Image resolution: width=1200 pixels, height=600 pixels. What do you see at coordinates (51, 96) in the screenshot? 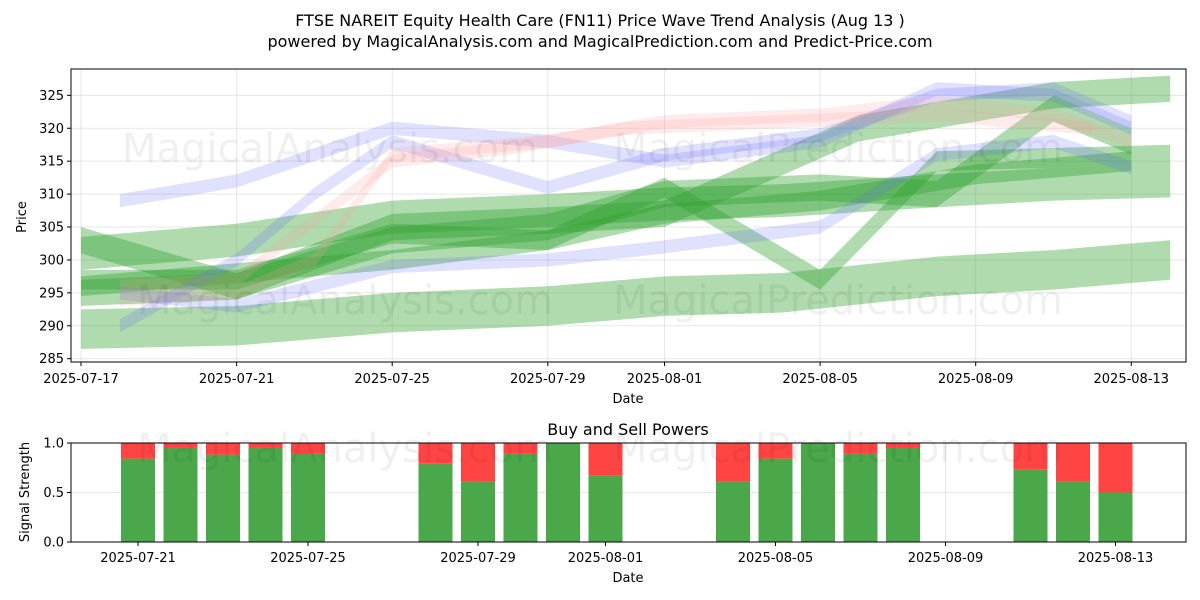
I see `price-y-tick-label: 325` at bounding box center [51, 96].